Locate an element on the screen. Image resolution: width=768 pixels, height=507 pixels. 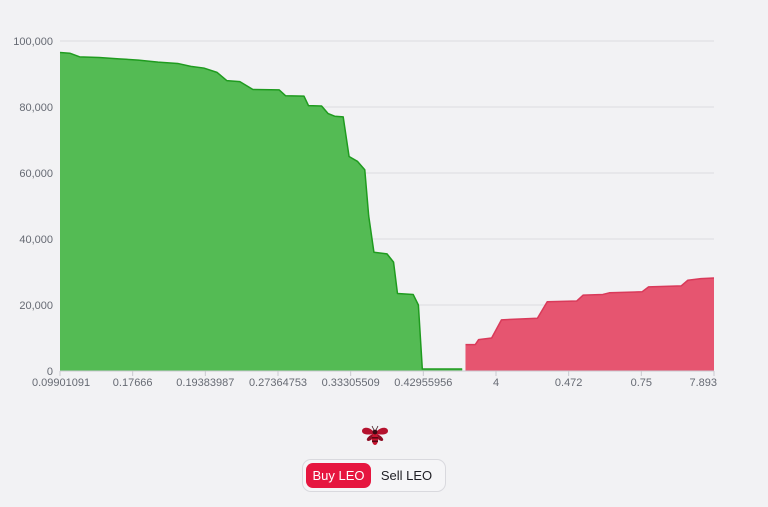
x-tick-label: 0.472 is located at coordinates (569, 383).